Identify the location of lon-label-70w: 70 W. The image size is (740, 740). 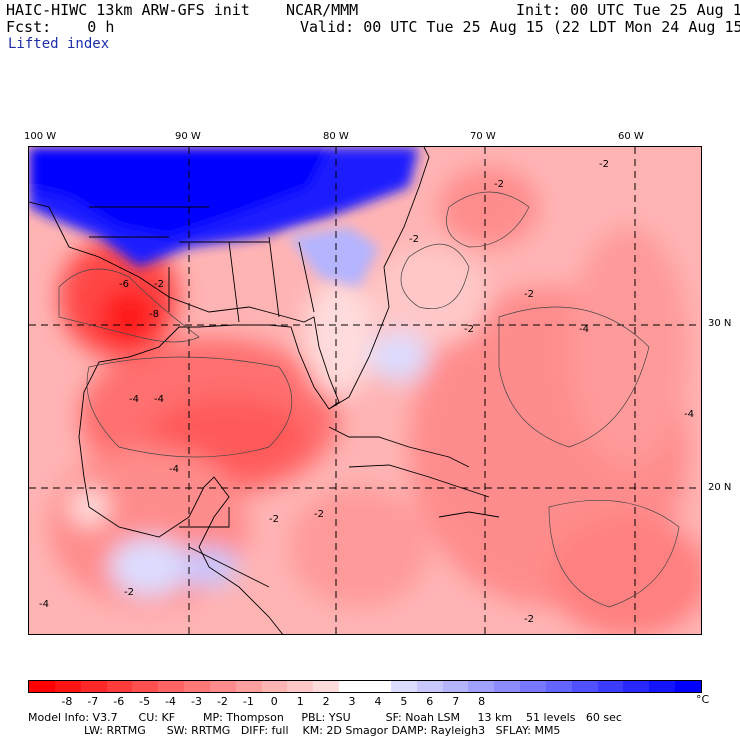
(483, 136).